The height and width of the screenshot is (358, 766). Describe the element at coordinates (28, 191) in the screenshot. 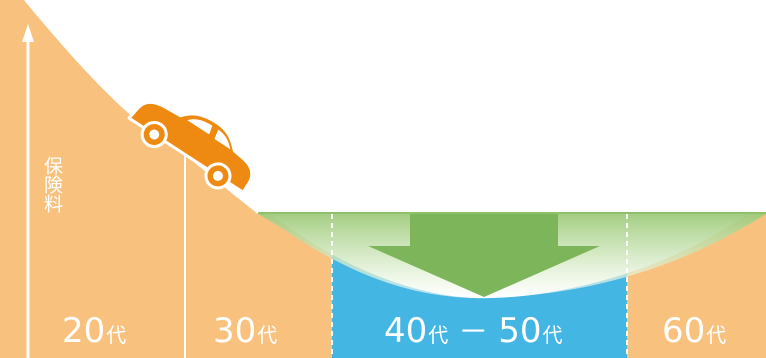

I see `axis-arrow-icon` at that location.